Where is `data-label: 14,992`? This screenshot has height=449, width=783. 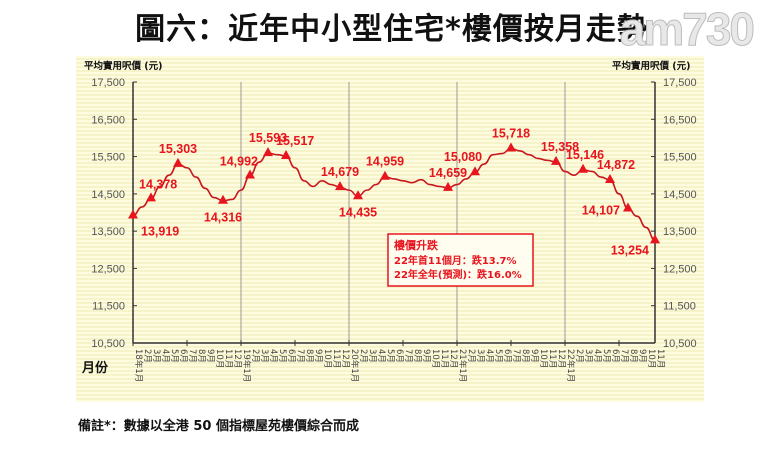
data-label: 14,992 is located at coordinates (239, 162).